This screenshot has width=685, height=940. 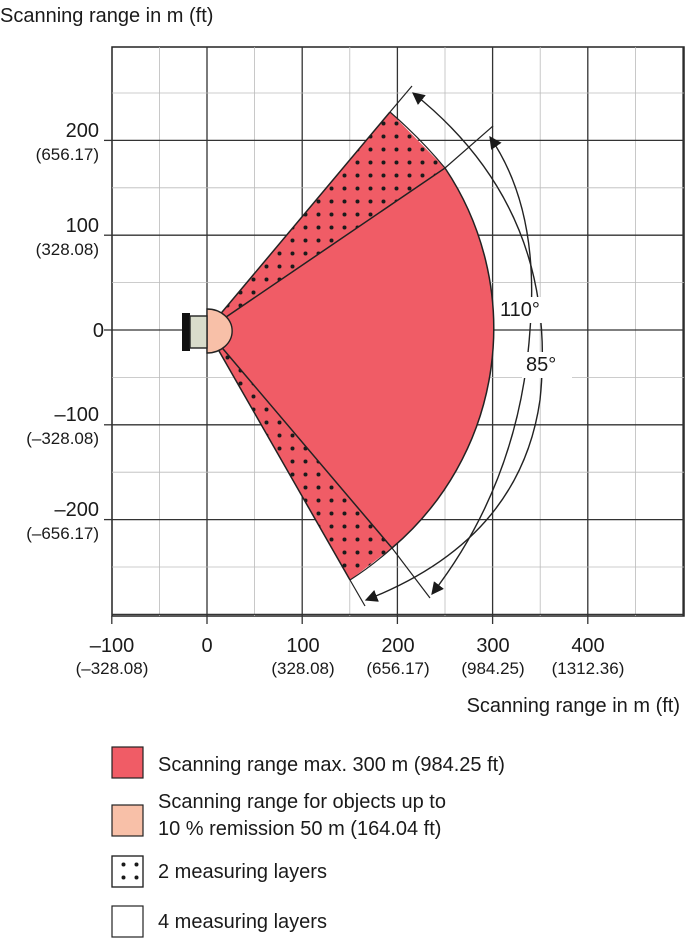 What do you see at coordinates (67, 154) in the screenshot?
I see `y-tick-sublabel: (656.17)` at bounding box center [67, 154].